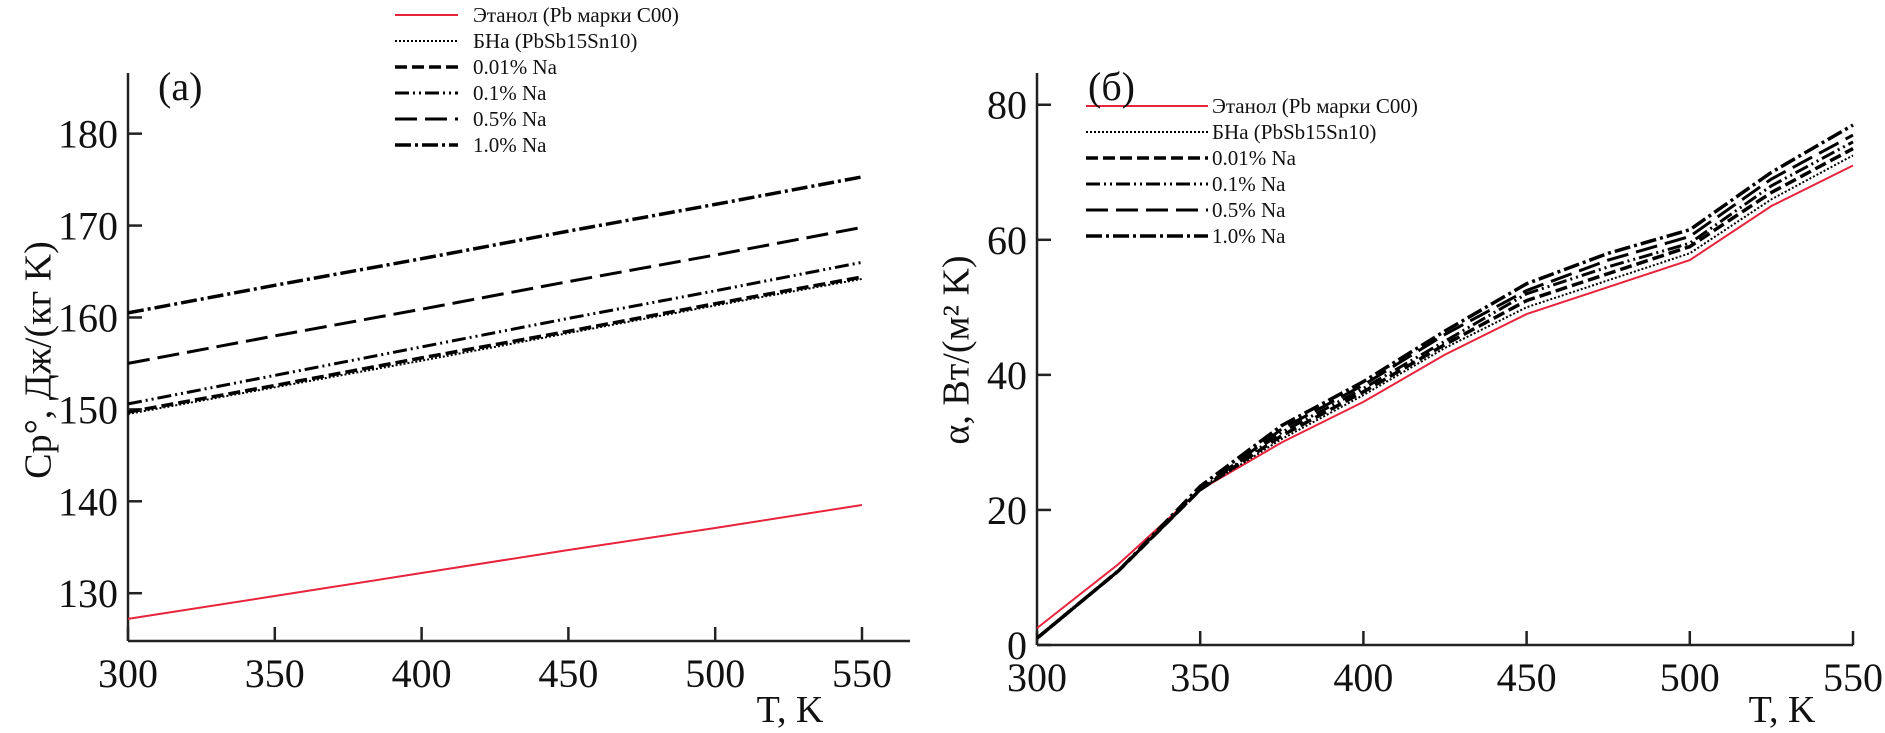 The width and height of the screenshot is (1885, 733). I want to click on y-tick-label: 130, so click(88, 593).